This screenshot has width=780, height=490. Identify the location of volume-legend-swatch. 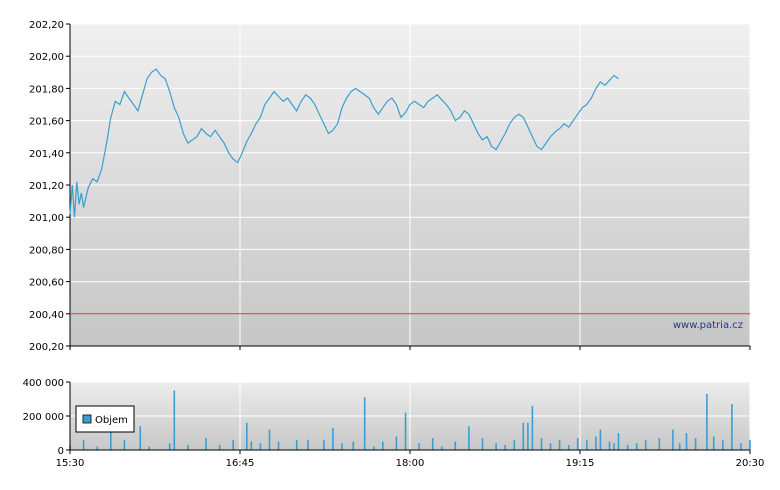
(87, 419).